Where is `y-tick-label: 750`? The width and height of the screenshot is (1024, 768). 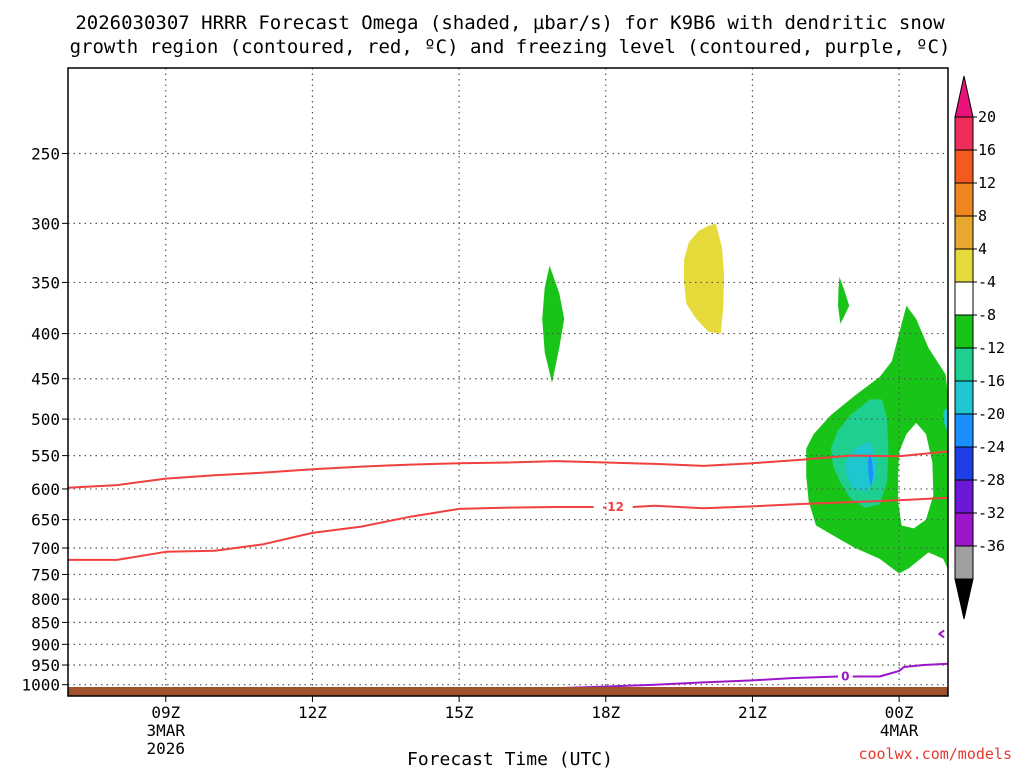
y-tick-label: 750 is located at coordinates (45, 574).